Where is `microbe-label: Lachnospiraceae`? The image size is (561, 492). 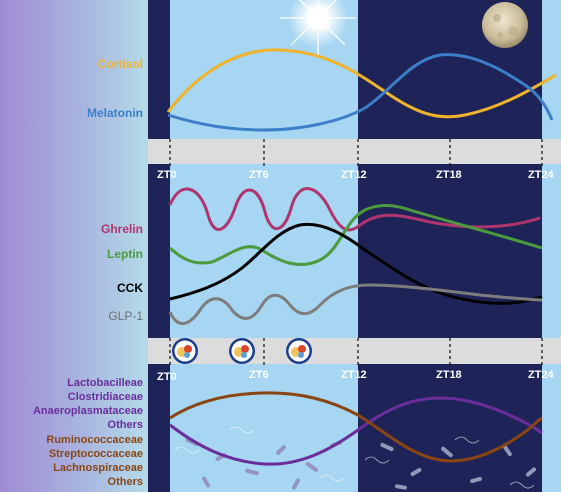 microbe-label: Lachnospiraceae is located at coordinates (98, 468).